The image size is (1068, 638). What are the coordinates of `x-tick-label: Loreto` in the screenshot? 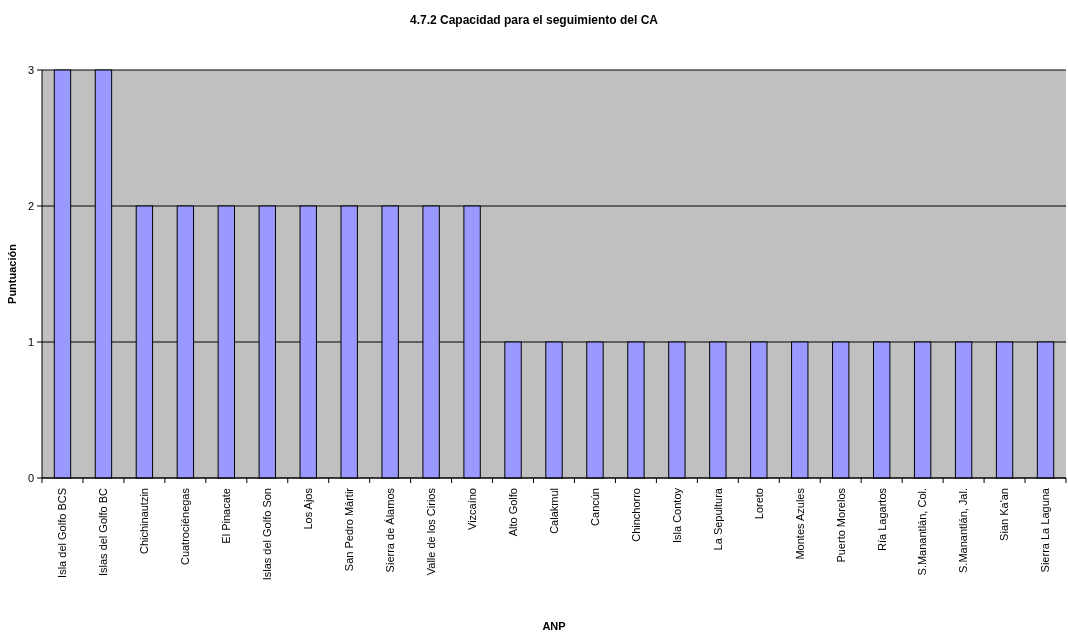 It's located at (758, 504).